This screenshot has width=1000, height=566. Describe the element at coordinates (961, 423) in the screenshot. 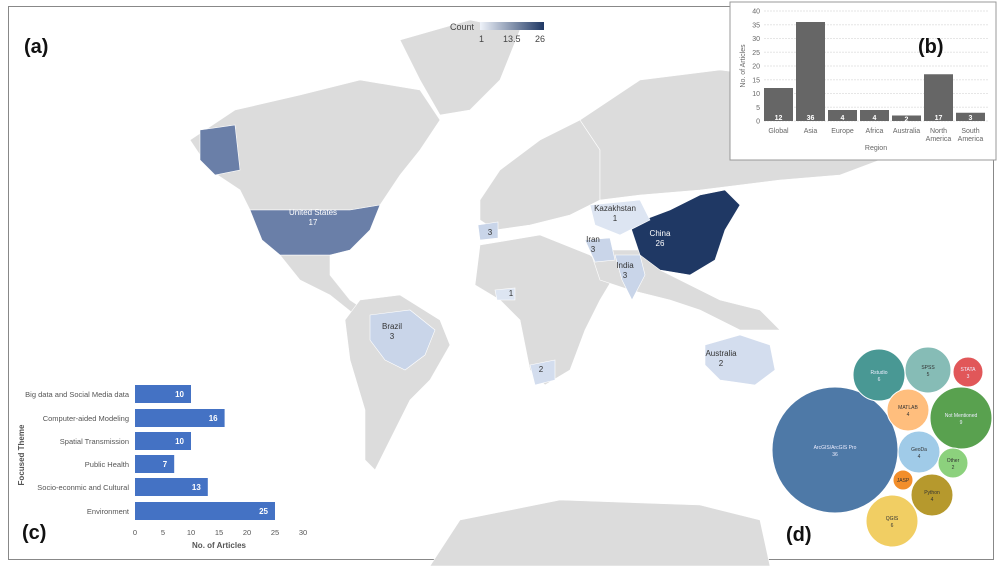

I see `bubble-value: 9` at that location.